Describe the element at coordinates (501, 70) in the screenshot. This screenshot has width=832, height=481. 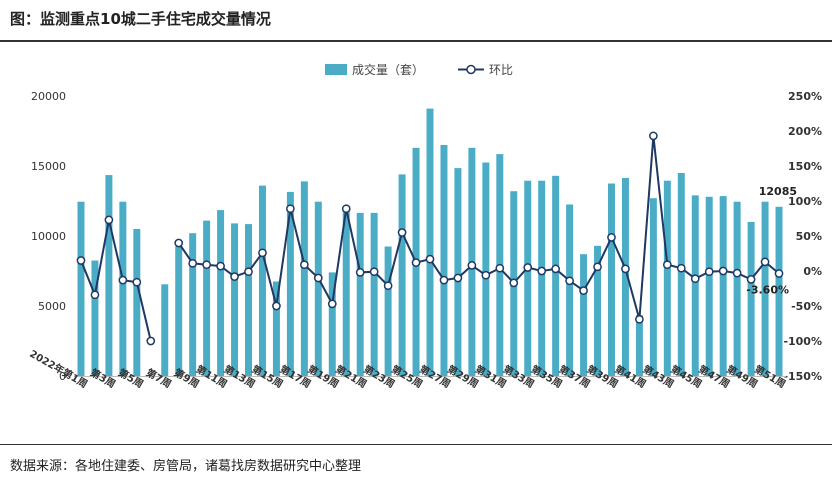
I see `legend-label-line: 环比` at that location.